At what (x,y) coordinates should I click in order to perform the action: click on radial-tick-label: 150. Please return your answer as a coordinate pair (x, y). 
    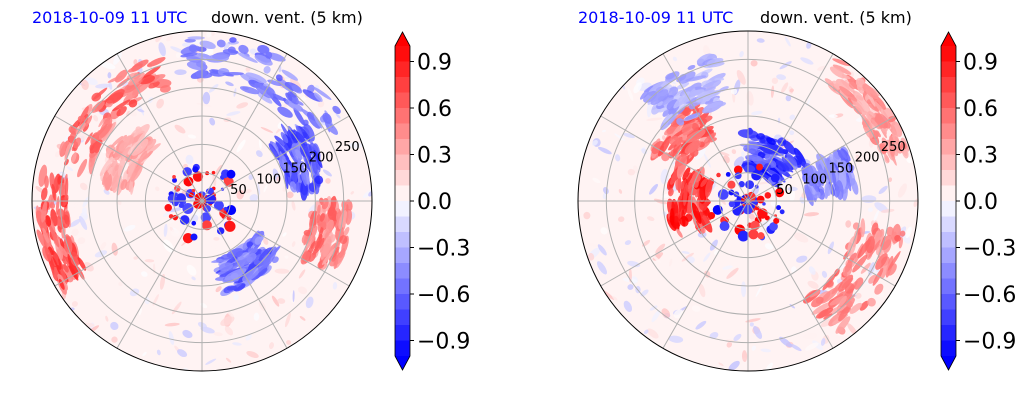
    Looking at the image, I should click on (295, 168).